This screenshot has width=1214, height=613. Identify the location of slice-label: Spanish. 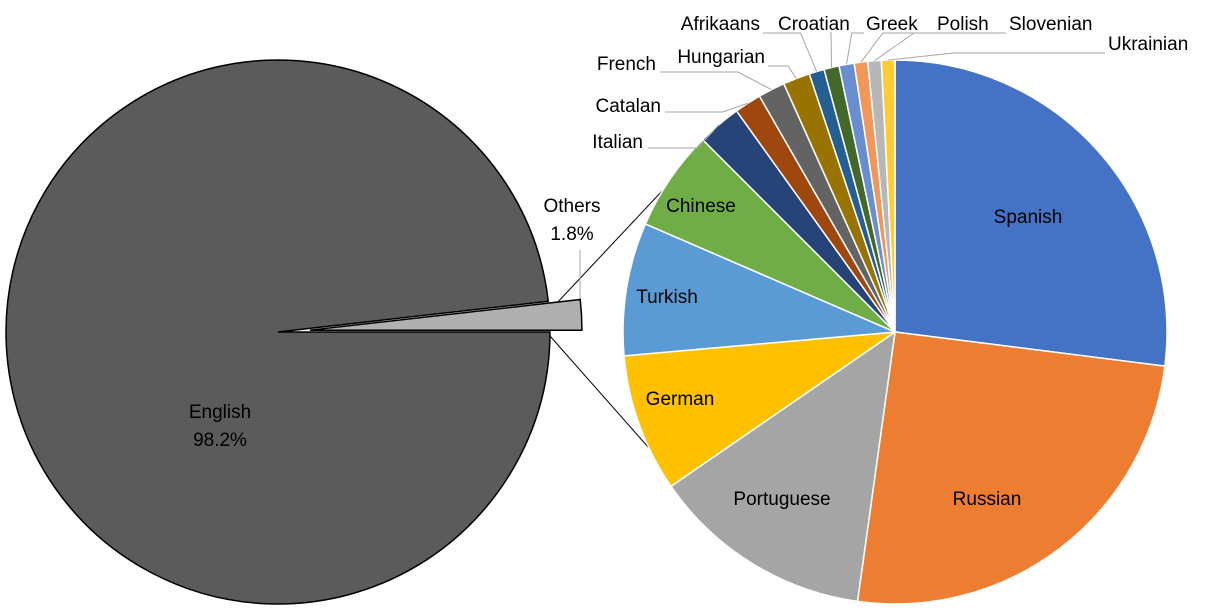
(1028, 217).